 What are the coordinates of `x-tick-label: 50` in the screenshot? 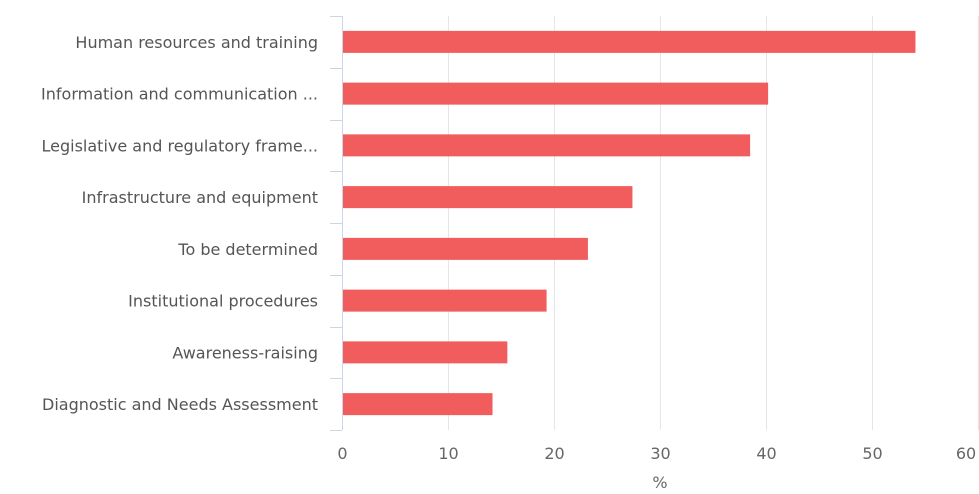 It's located at (872, 453).